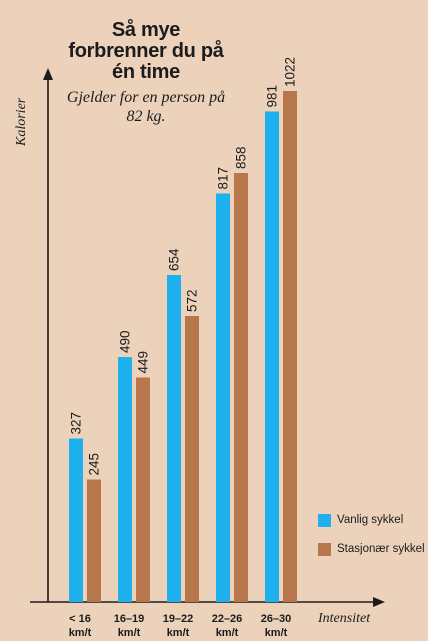 This screenshot has width=428, height=641. What do you see at coordinates (48, 74) in the screenshot?
I see `y-axis-arrow` at bounding box center [48, 74].